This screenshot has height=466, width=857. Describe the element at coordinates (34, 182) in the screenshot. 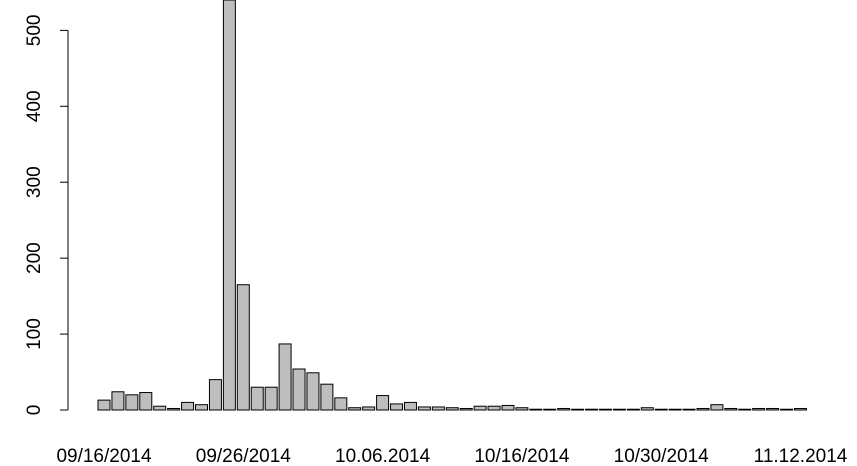

I see `y-tick-label: 300` at that location.